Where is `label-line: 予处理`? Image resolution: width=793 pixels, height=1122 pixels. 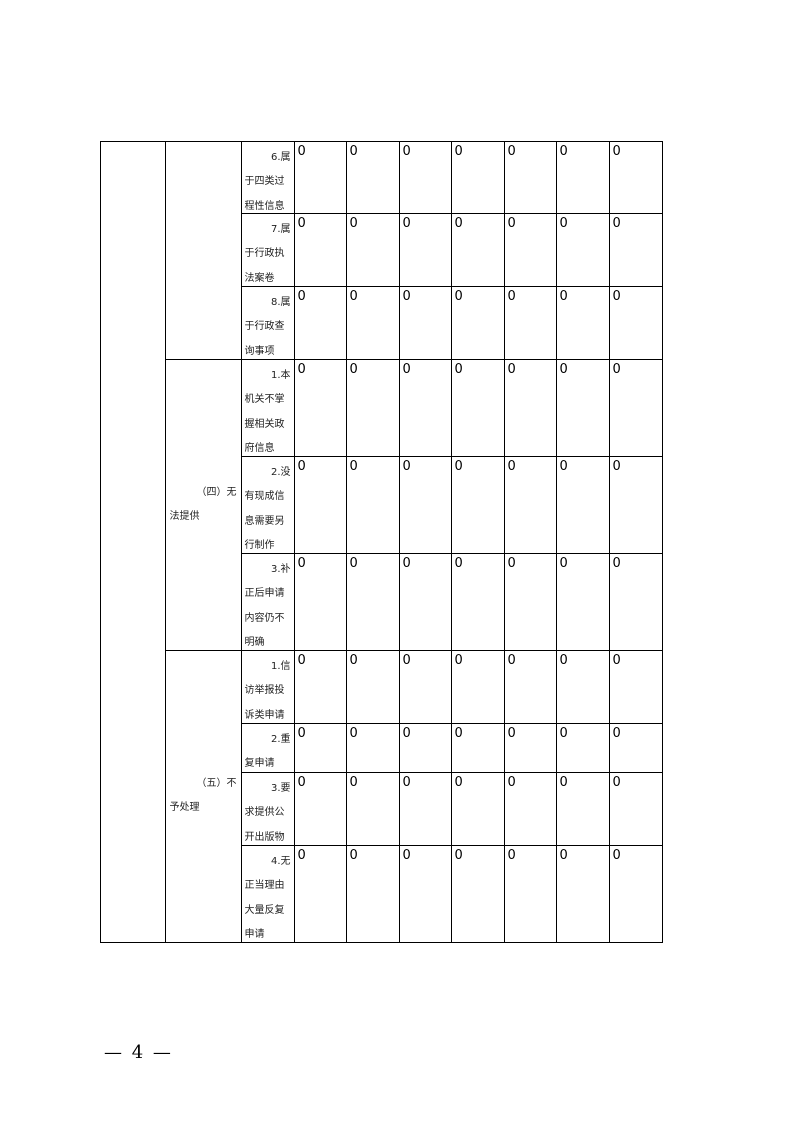 label-line: 予处理 is located at coordinates (184, 807).